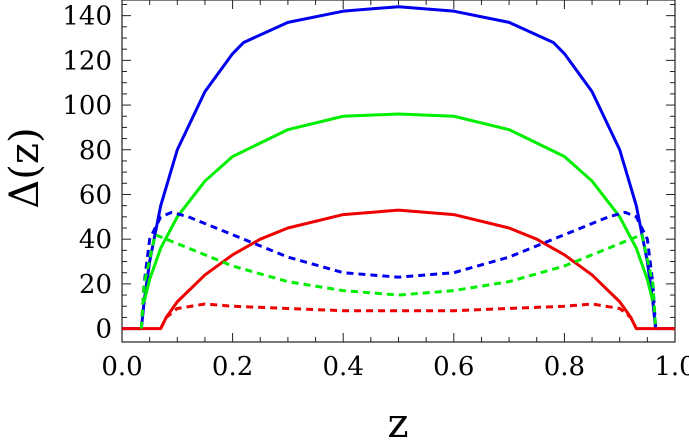  What do you see at coordinates (95, 240) in the screenshot?
I see `y-tick-label: 40` at bounding box center [95, 240].